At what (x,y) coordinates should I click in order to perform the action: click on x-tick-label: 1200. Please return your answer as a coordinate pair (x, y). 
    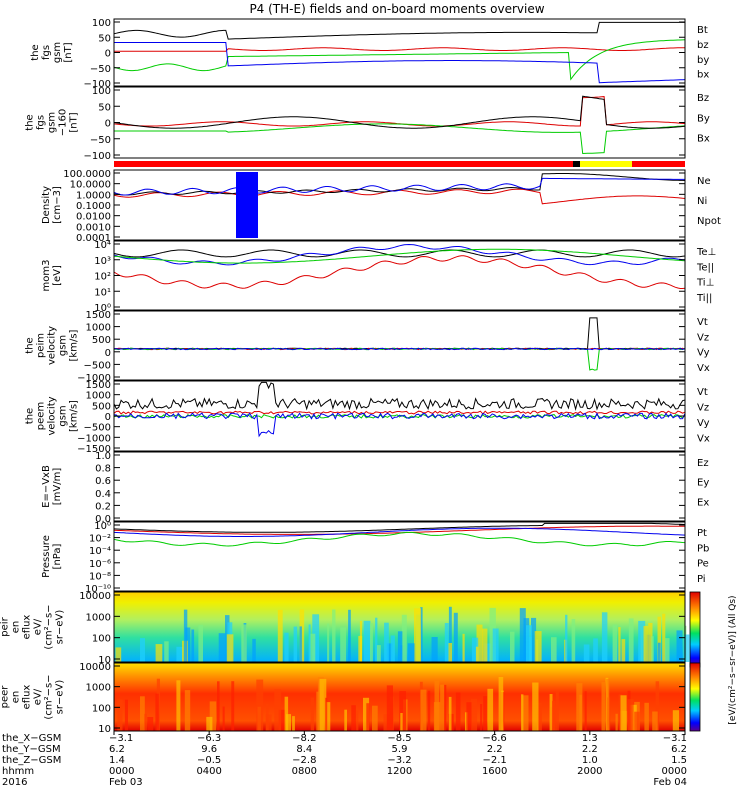
    Looking at the image, I should click on (399, 771).